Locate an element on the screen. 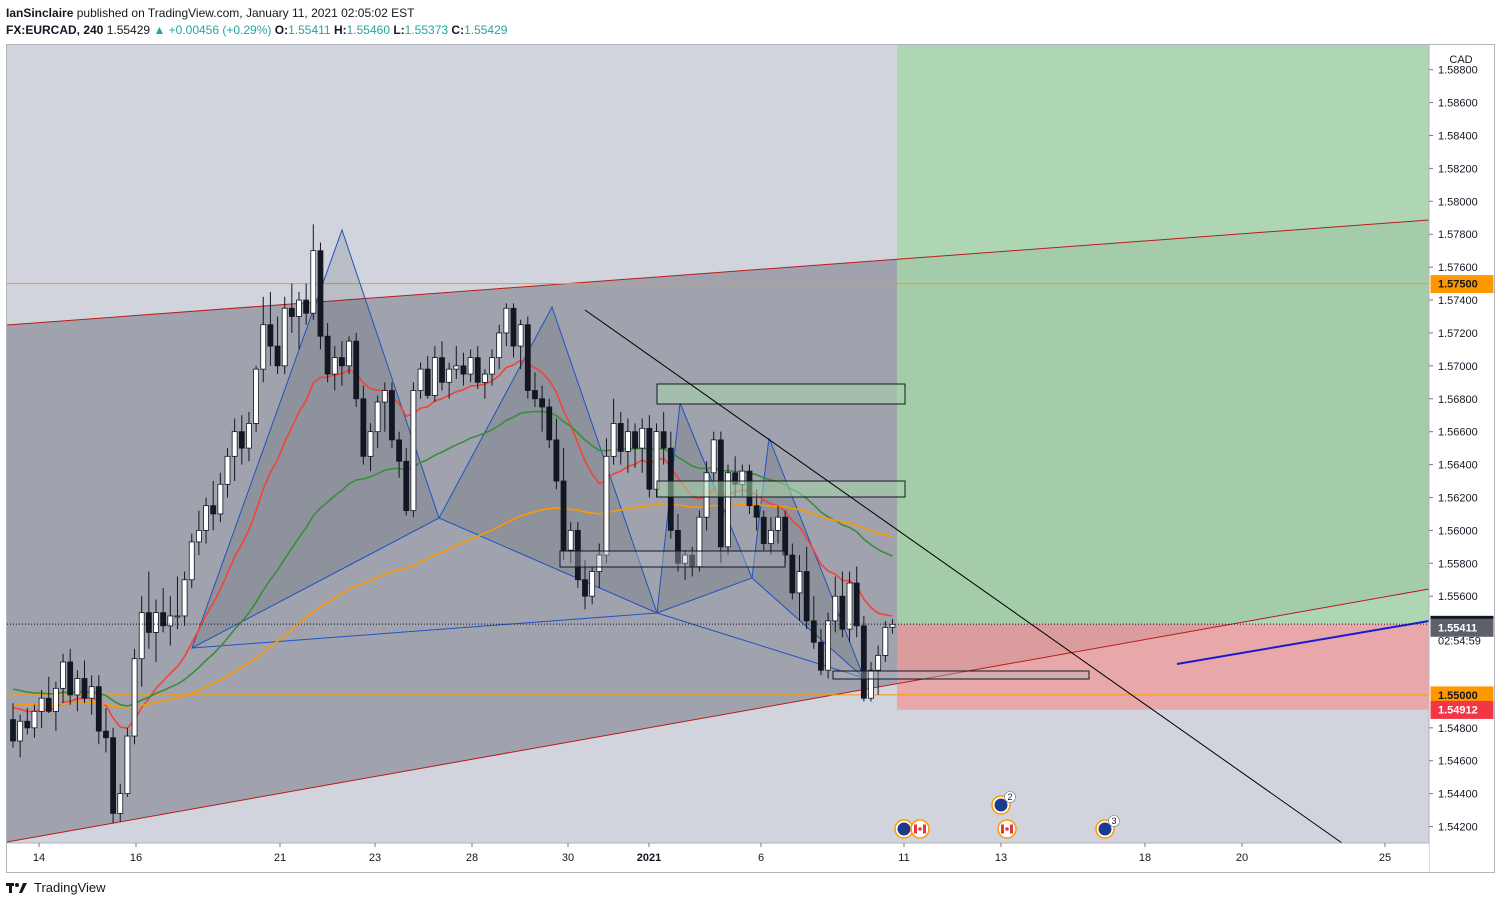  x-tick-label-1: 16 is located at coordinates (136, 858).